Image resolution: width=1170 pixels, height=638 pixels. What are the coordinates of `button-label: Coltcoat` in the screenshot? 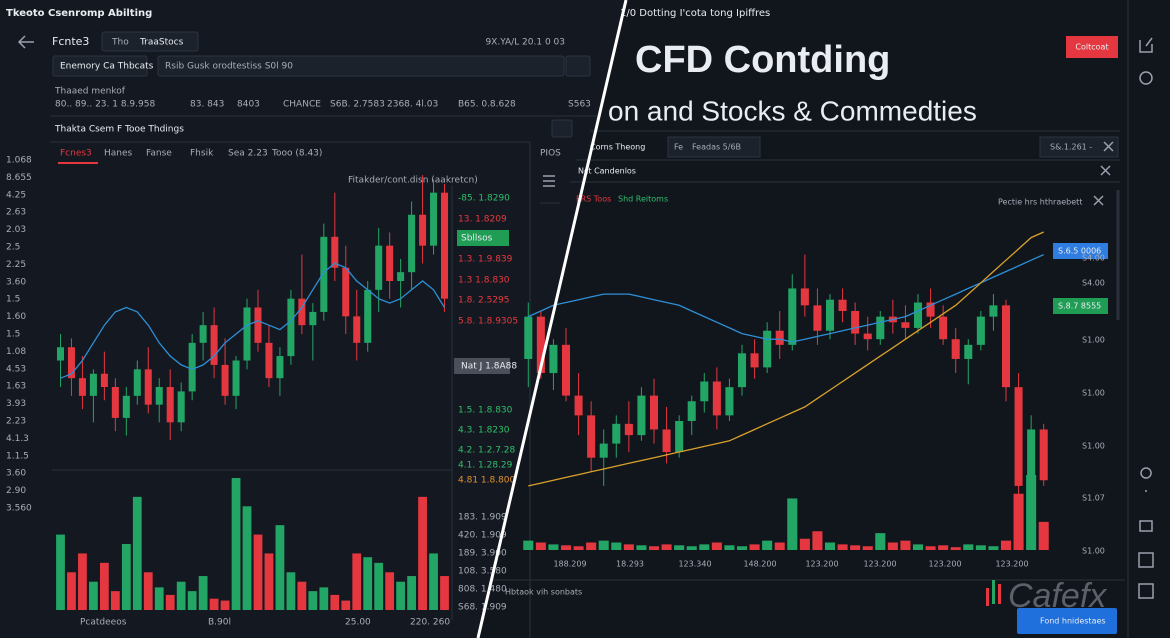 It's located at (1091, 47).